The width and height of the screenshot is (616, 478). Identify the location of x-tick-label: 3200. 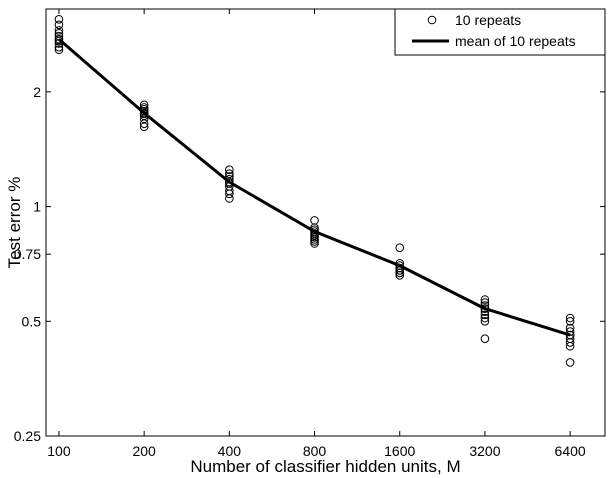
(484, 451).